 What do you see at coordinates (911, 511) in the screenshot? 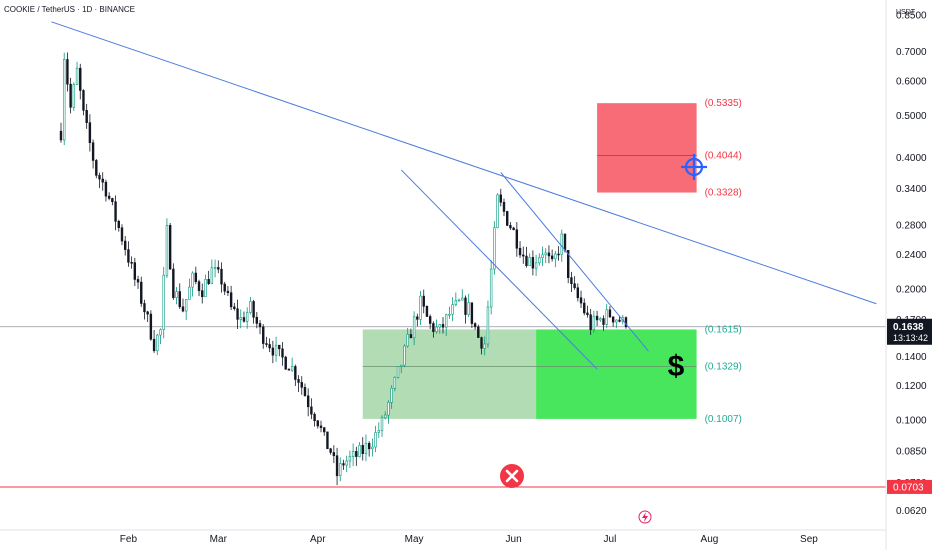
I see `price-tick-label: 0.0620` at bounding box center [911, 511].